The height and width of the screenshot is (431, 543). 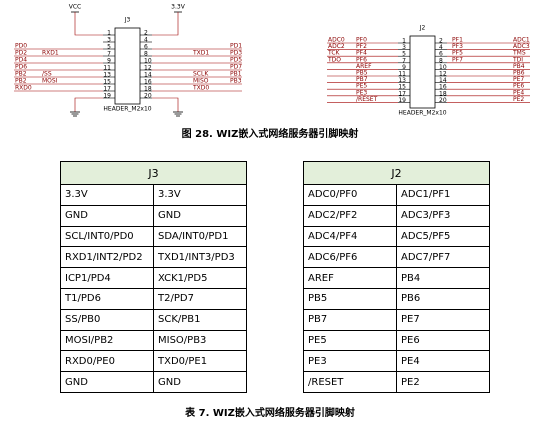 I want to click on signal-label: SCLK, so click(x=201, y=74).